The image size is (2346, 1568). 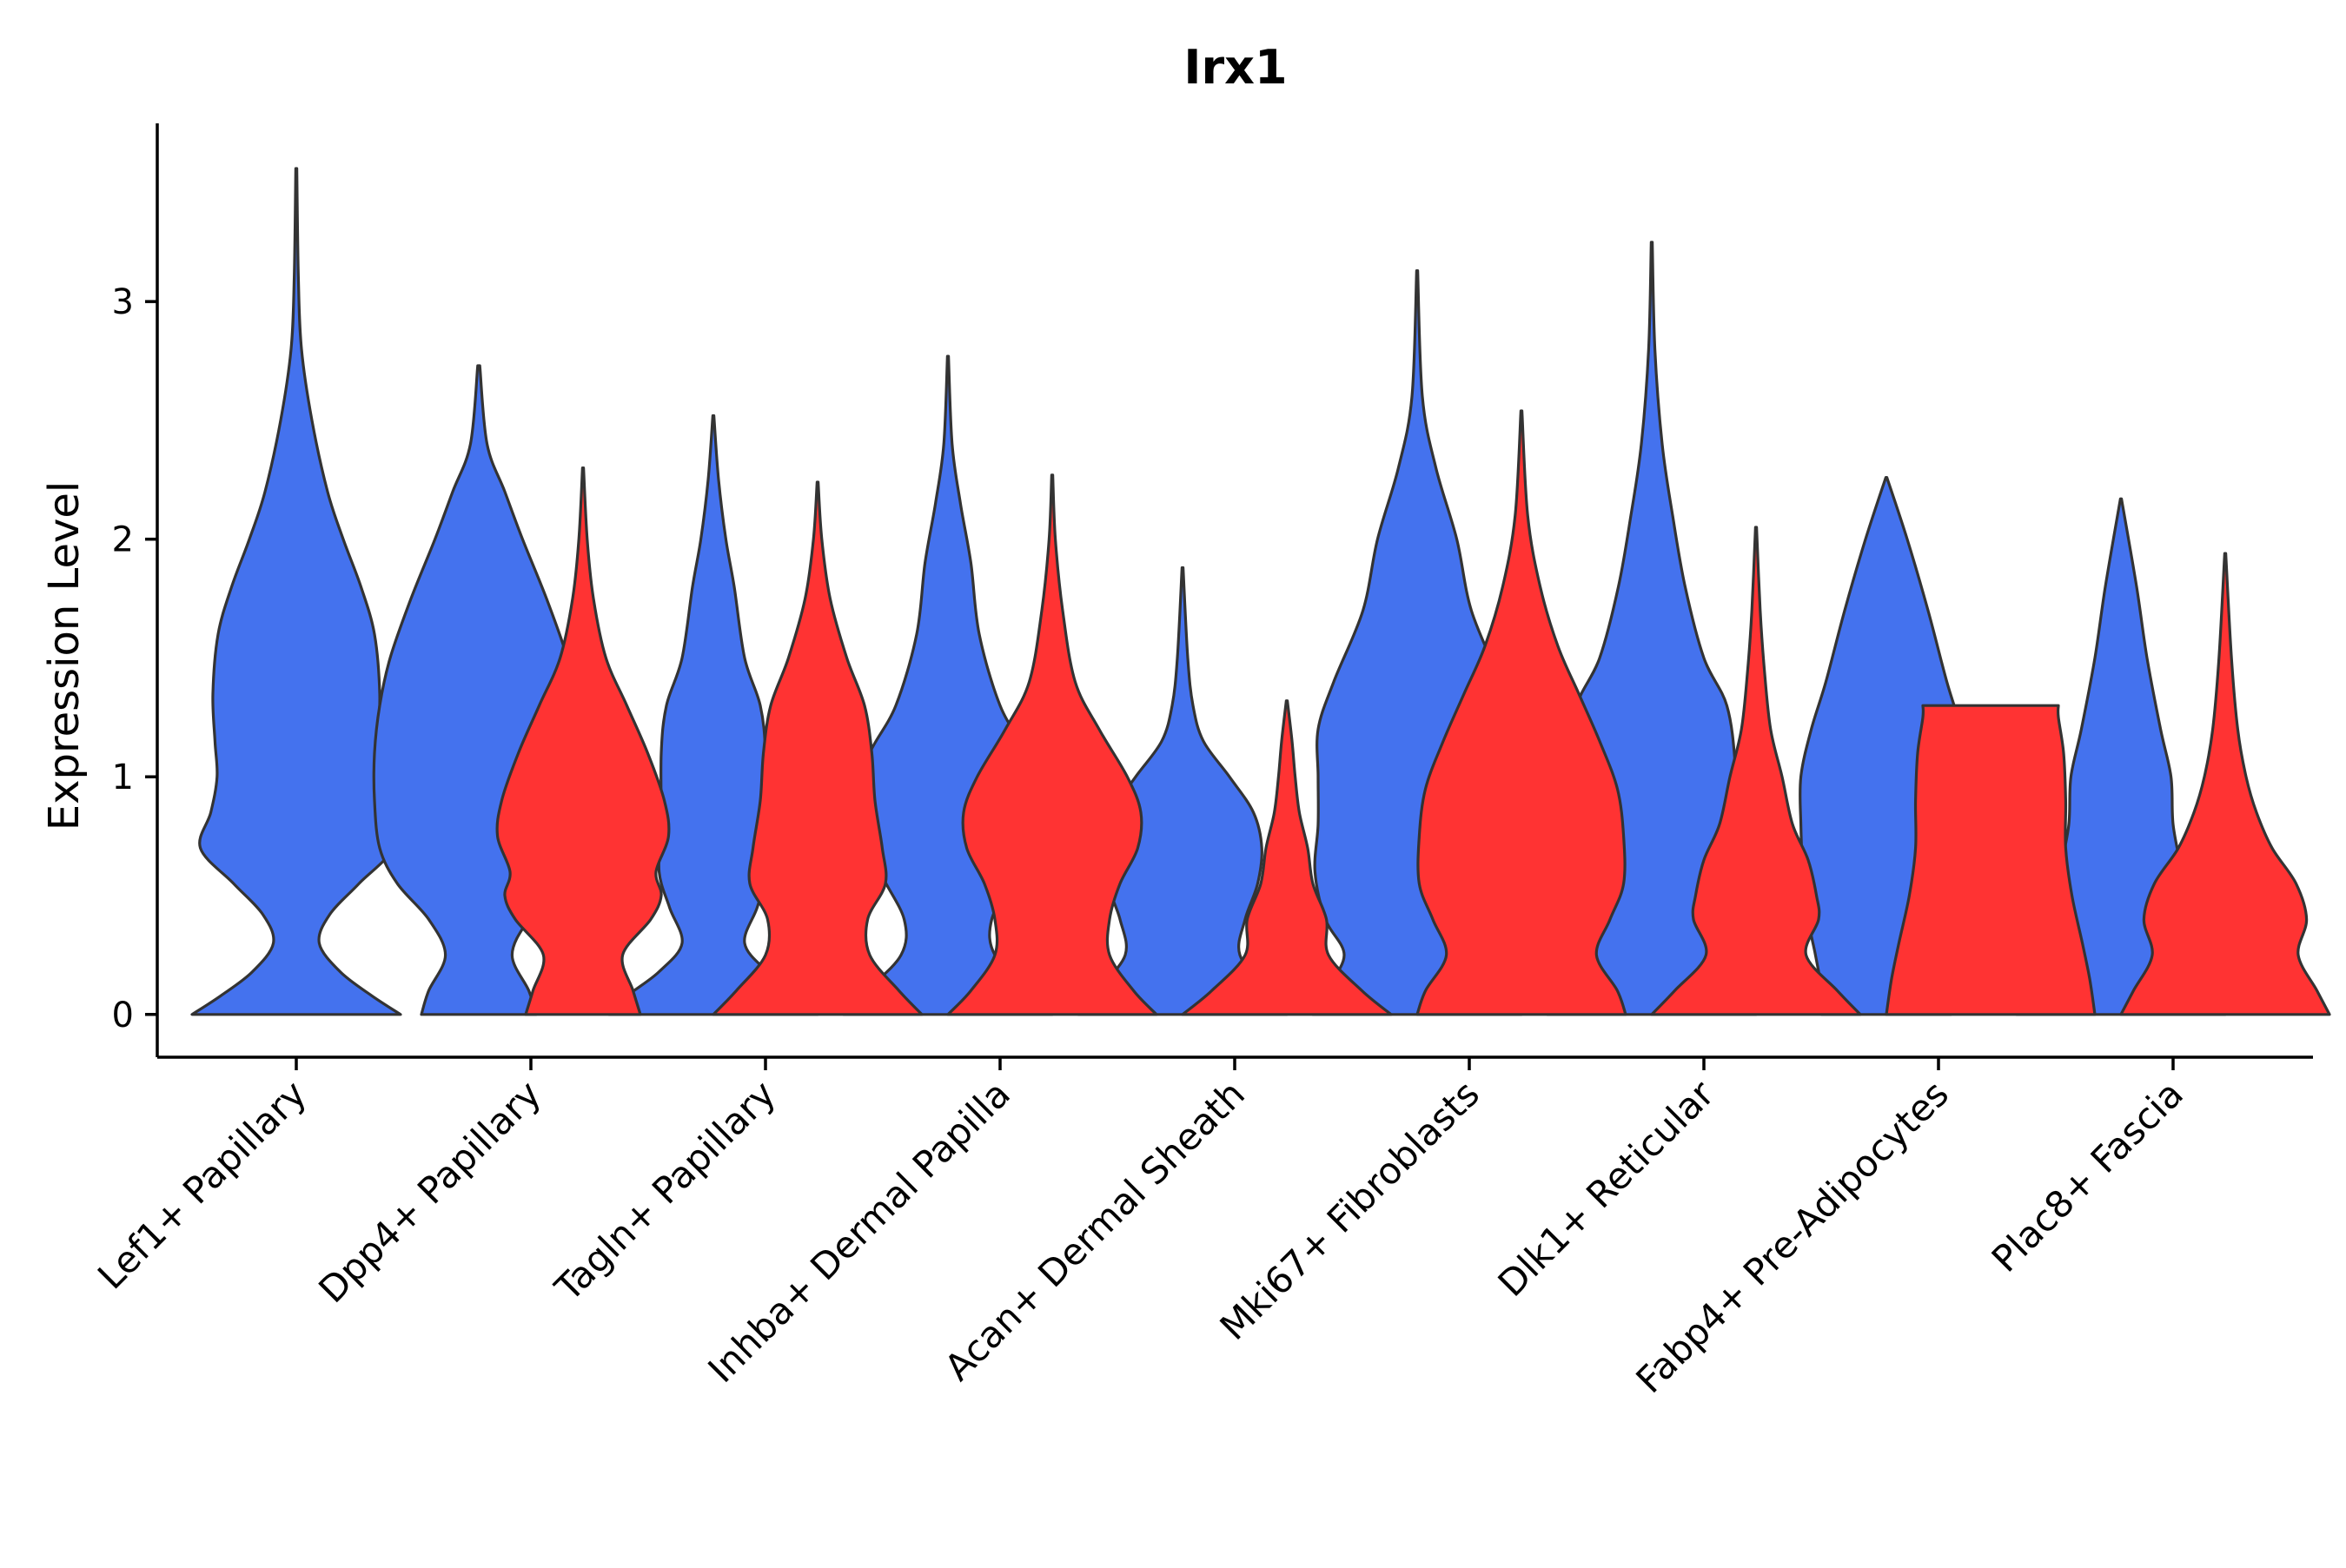 I want to click on y-tick-label-2: 2, so click(x=123, y=540).